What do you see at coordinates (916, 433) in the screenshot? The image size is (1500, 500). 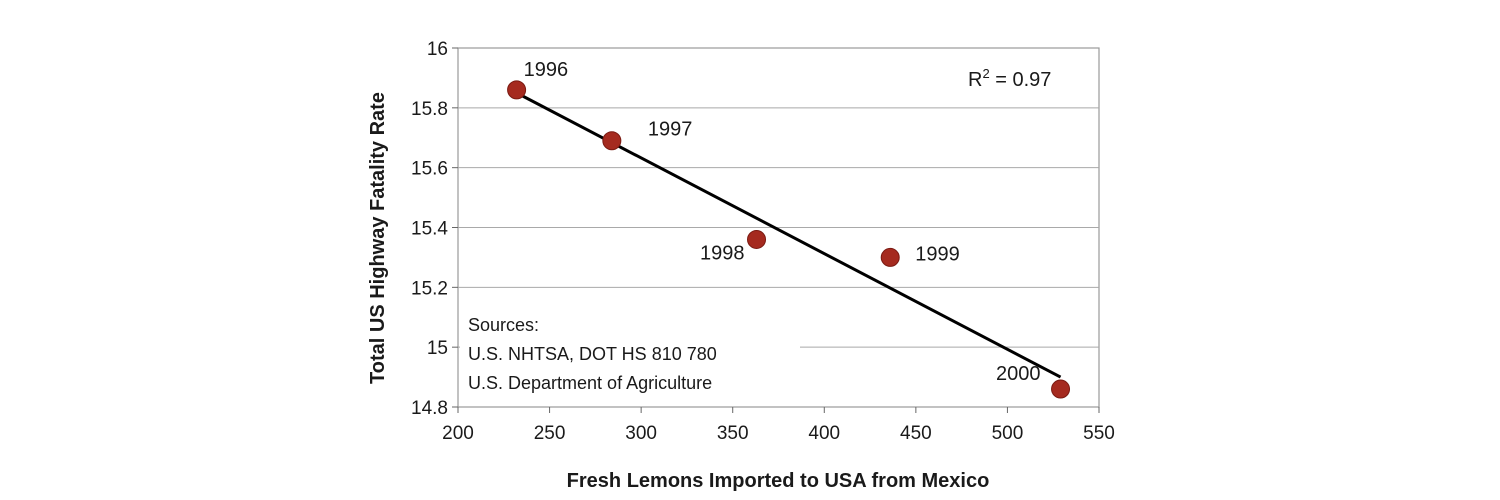 I see `x-tick-label: 450` at bounding box center [916, 433].